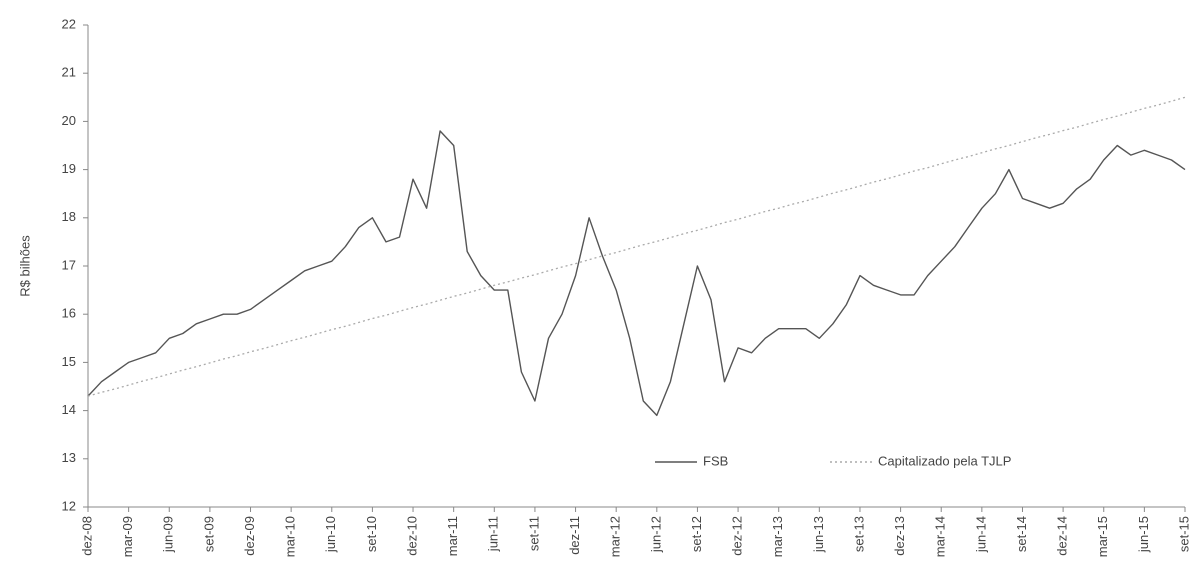 The width and height of the screenshot is (1196, 580). What do you see at coordinates (1143, 534) in the screenshot?
I see `x-tick-label: jun-15` at bounding box center [1143, 534].